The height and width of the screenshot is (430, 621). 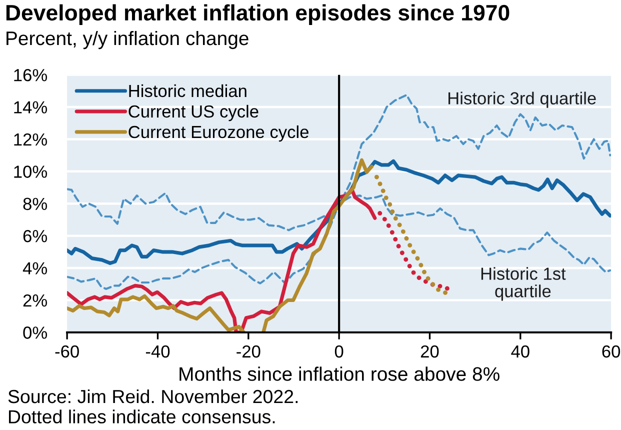 What do you see at coordinates (522, 100) in the screenshot?
I see `annotation: Historic 3rd quartile` at bounding box center [522, 100].